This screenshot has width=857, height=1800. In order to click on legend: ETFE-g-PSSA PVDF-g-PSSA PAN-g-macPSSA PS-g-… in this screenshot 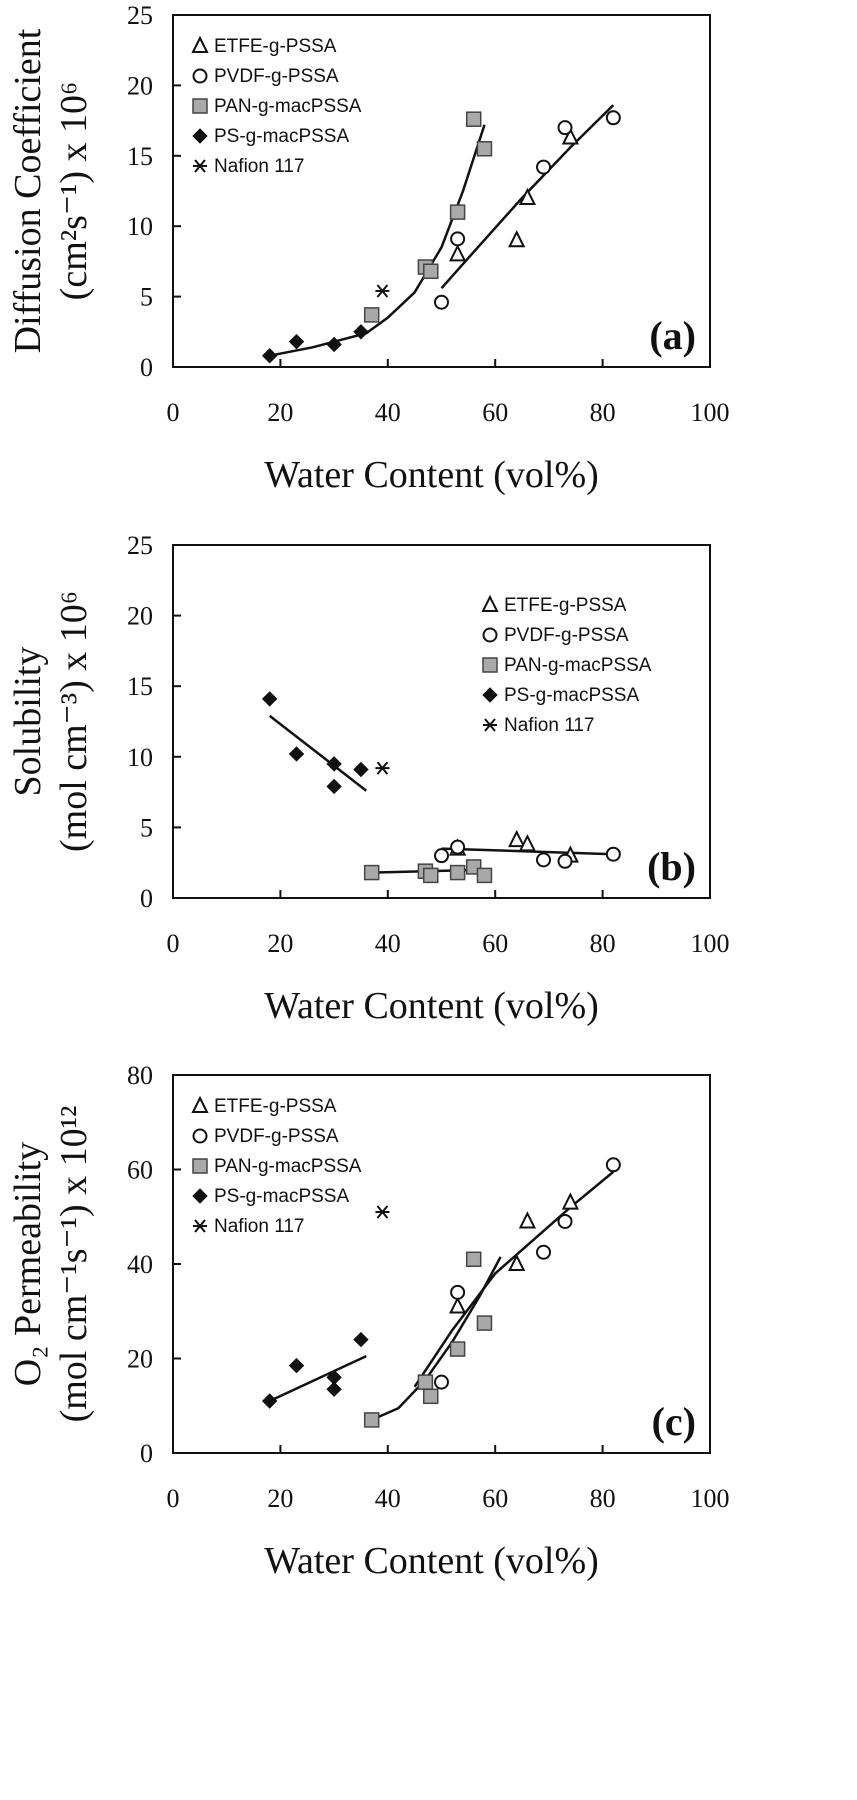, I will do `click(276, 106)`.